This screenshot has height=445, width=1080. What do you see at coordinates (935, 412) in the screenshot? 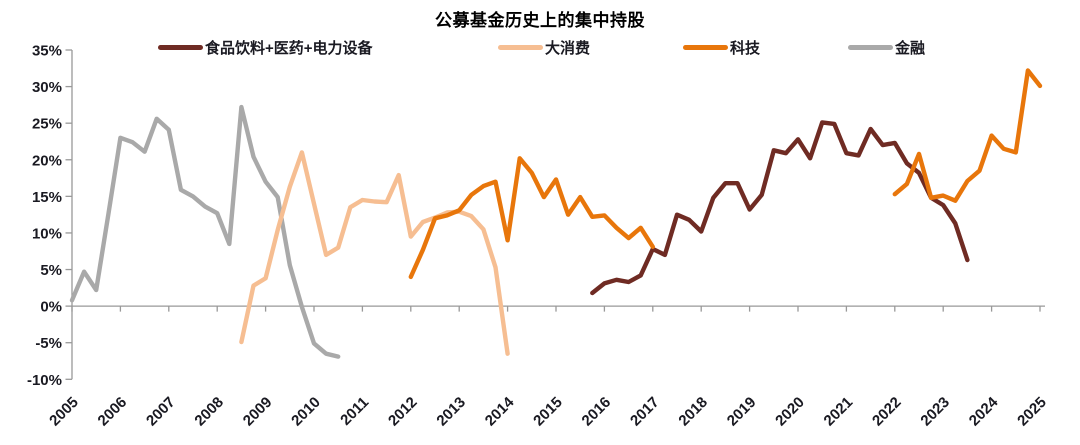
I see `svg-text: 2023` at bounding box center [935, 412].